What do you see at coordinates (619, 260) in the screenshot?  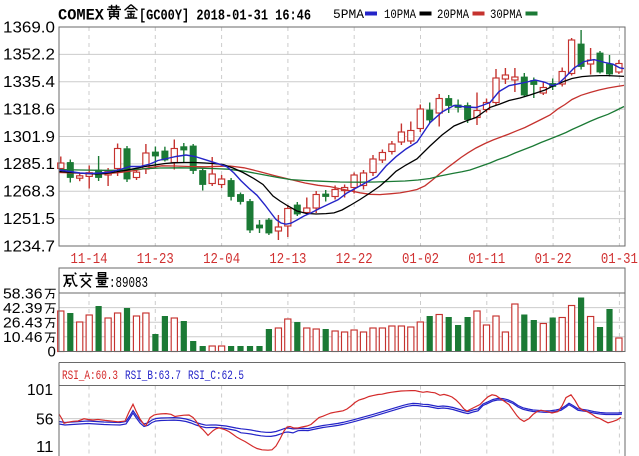 I see `svg-text: 01-31` at bounding box center [619, 260].